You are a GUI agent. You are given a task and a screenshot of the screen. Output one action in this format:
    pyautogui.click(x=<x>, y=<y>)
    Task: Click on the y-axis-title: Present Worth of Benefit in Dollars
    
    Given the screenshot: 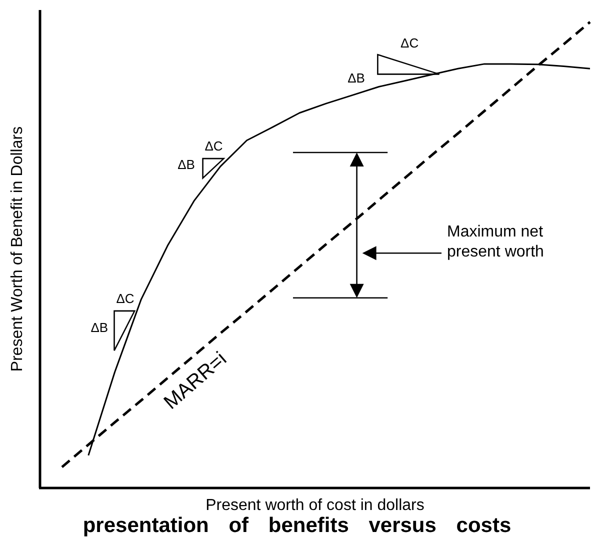 What is the action you would take?
    pyautogui.click(x=17, y=249)
    